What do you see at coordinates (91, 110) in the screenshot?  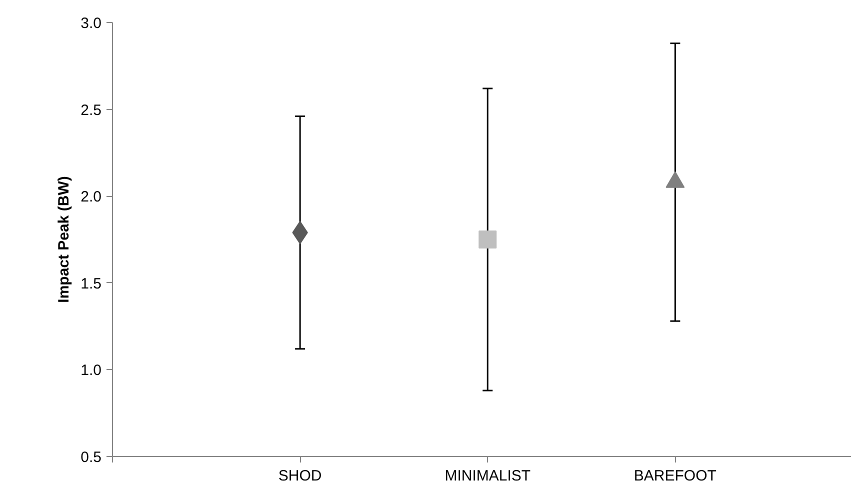 I see `y-tick-label: 2.5` at bounding box center [91, 110].